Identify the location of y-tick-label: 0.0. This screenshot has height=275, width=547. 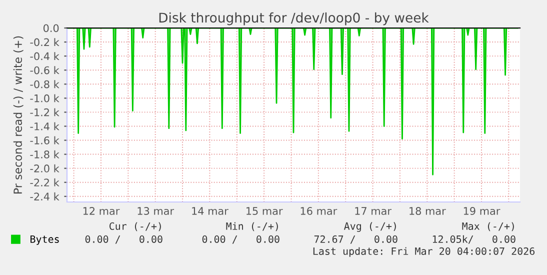
(51, 28).